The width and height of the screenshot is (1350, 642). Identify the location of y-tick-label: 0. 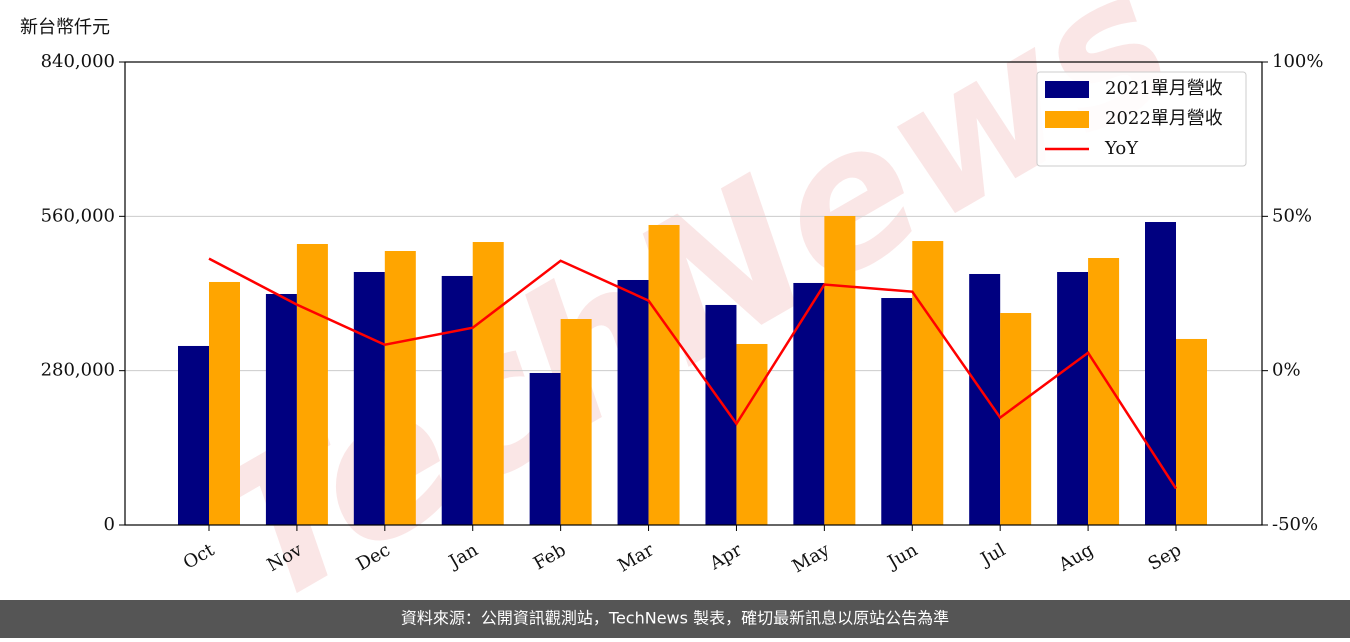
(109, 524).